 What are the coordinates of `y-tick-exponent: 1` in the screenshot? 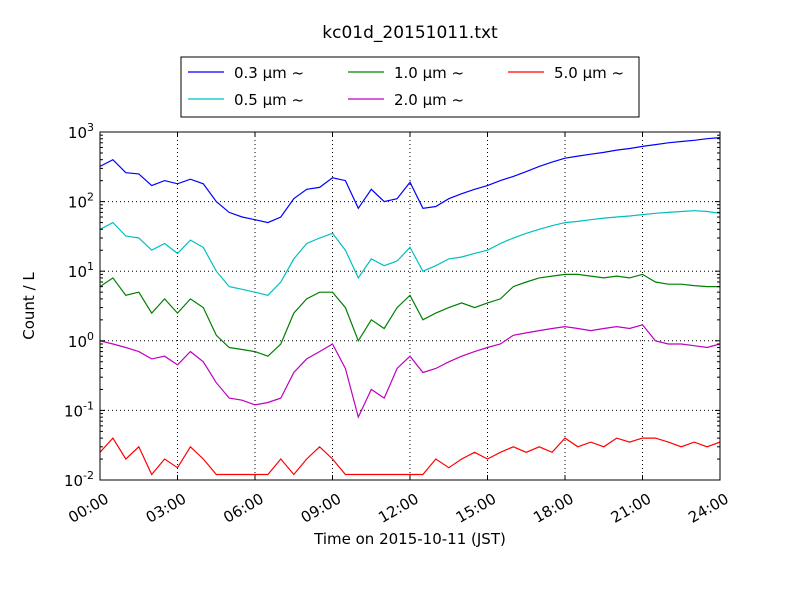 It's located at (90, 266).